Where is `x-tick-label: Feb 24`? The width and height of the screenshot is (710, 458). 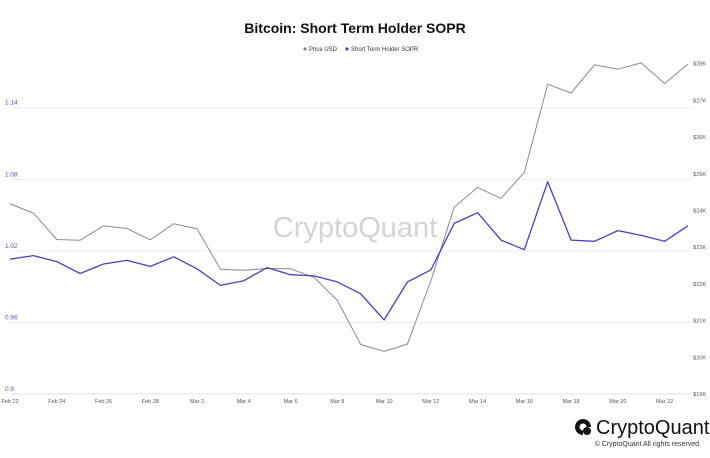 x-tick-label: Feb 24 is located at coordinates (56, 402).